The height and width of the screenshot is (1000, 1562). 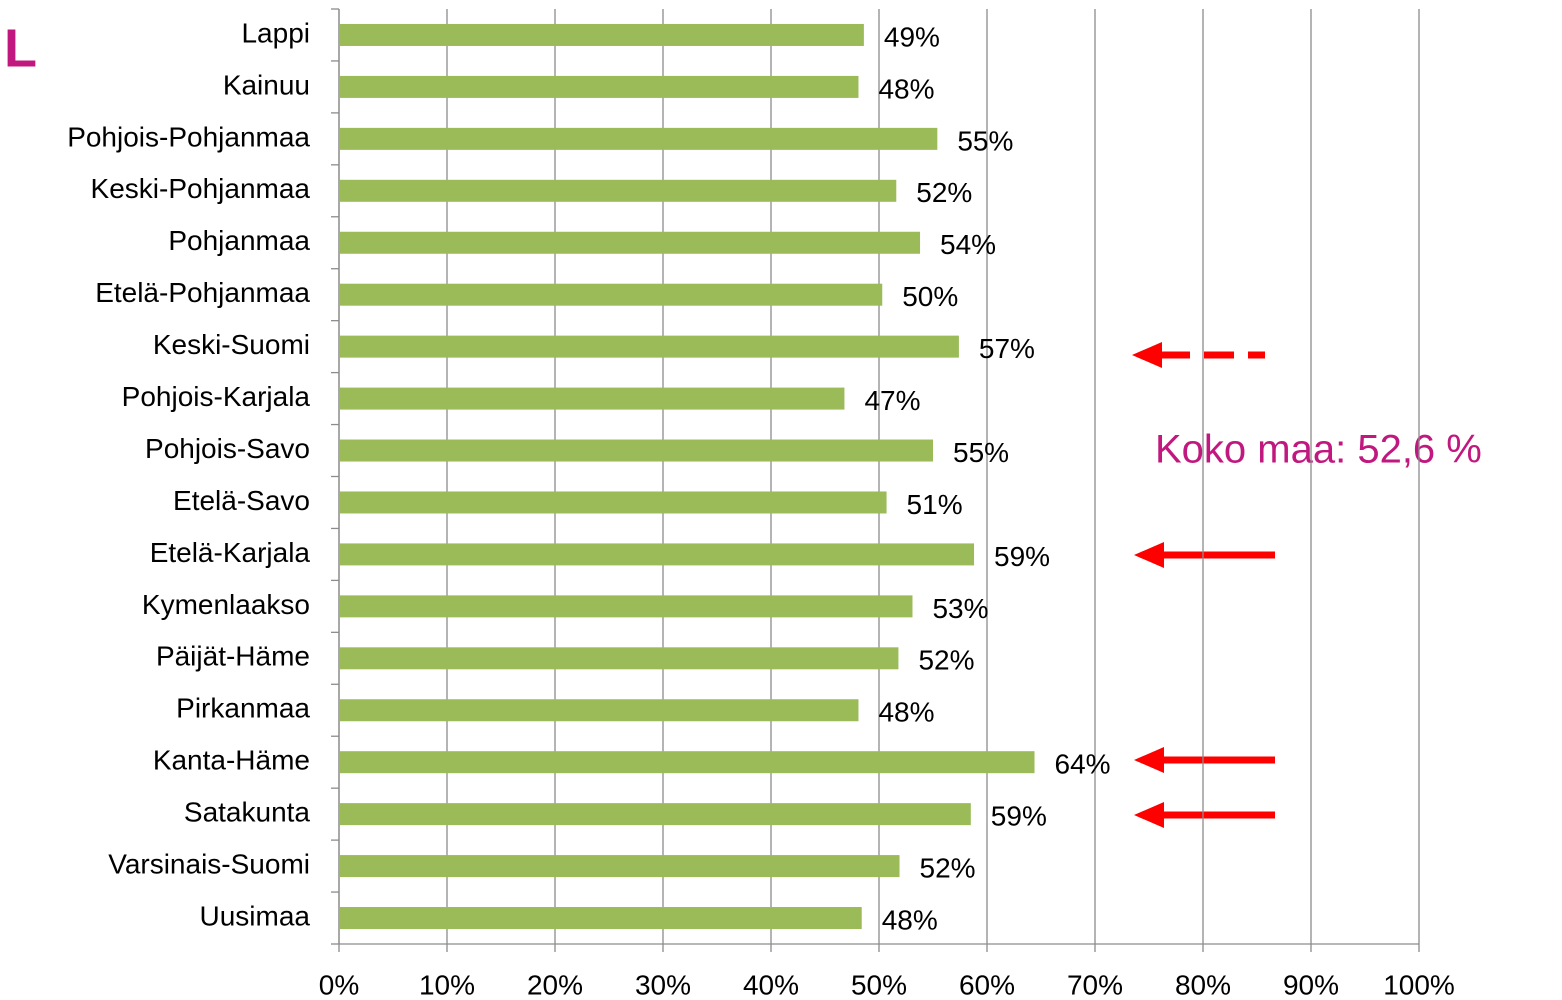 I want to click on value-label: 49%, so click(x=912, y=36).